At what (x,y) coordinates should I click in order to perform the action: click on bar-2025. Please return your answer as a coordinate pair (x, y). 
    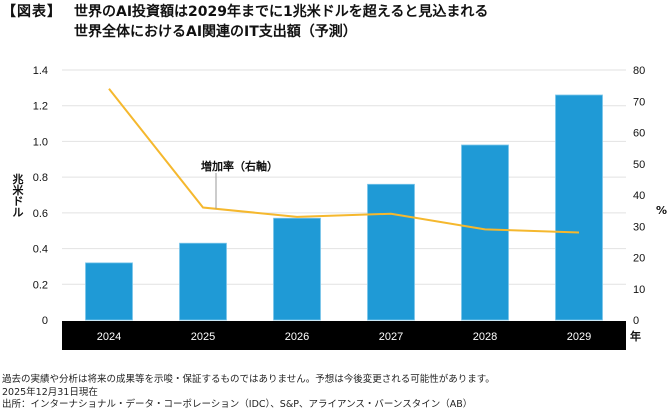
    Looking at the image, I should click on (203, 281).